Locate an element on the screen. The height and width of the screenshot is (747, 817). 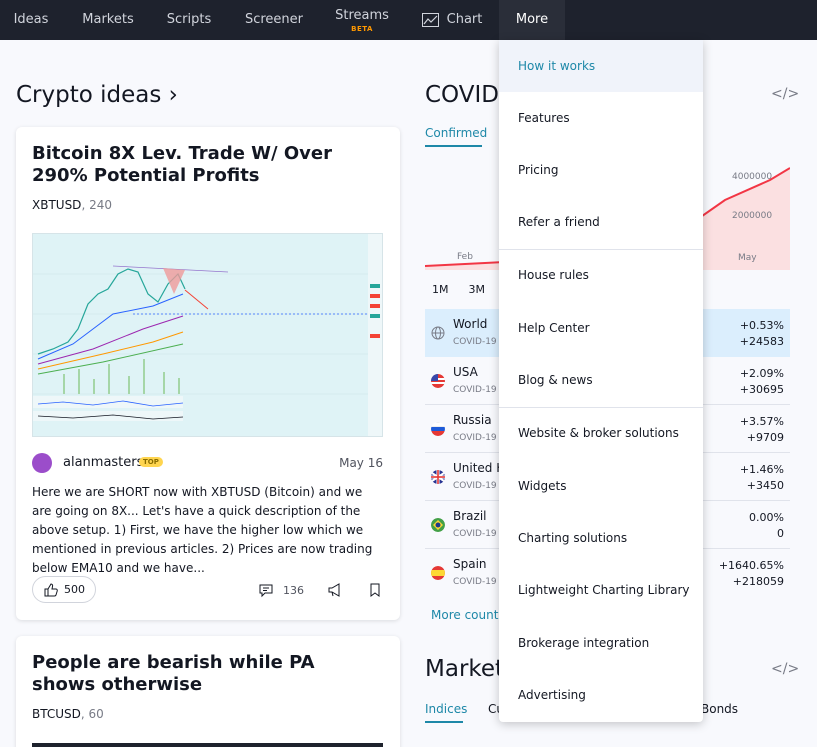
nav-scripts: Scripts is located at coordinates (189, 20).